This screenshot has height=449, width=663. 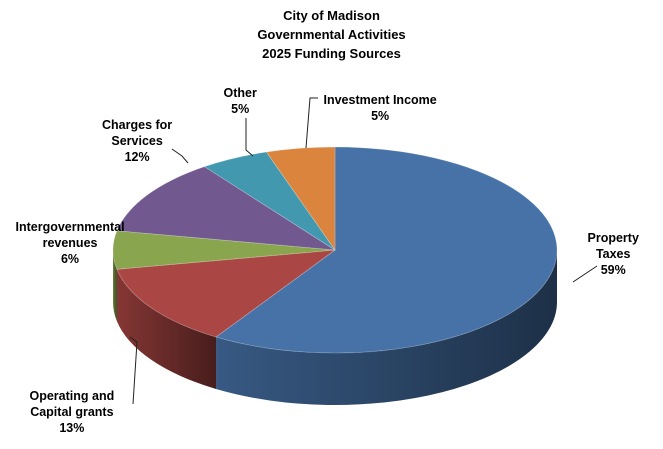 I want to click on slice-operating-and-capital-grants, so click(x=226, y=293).